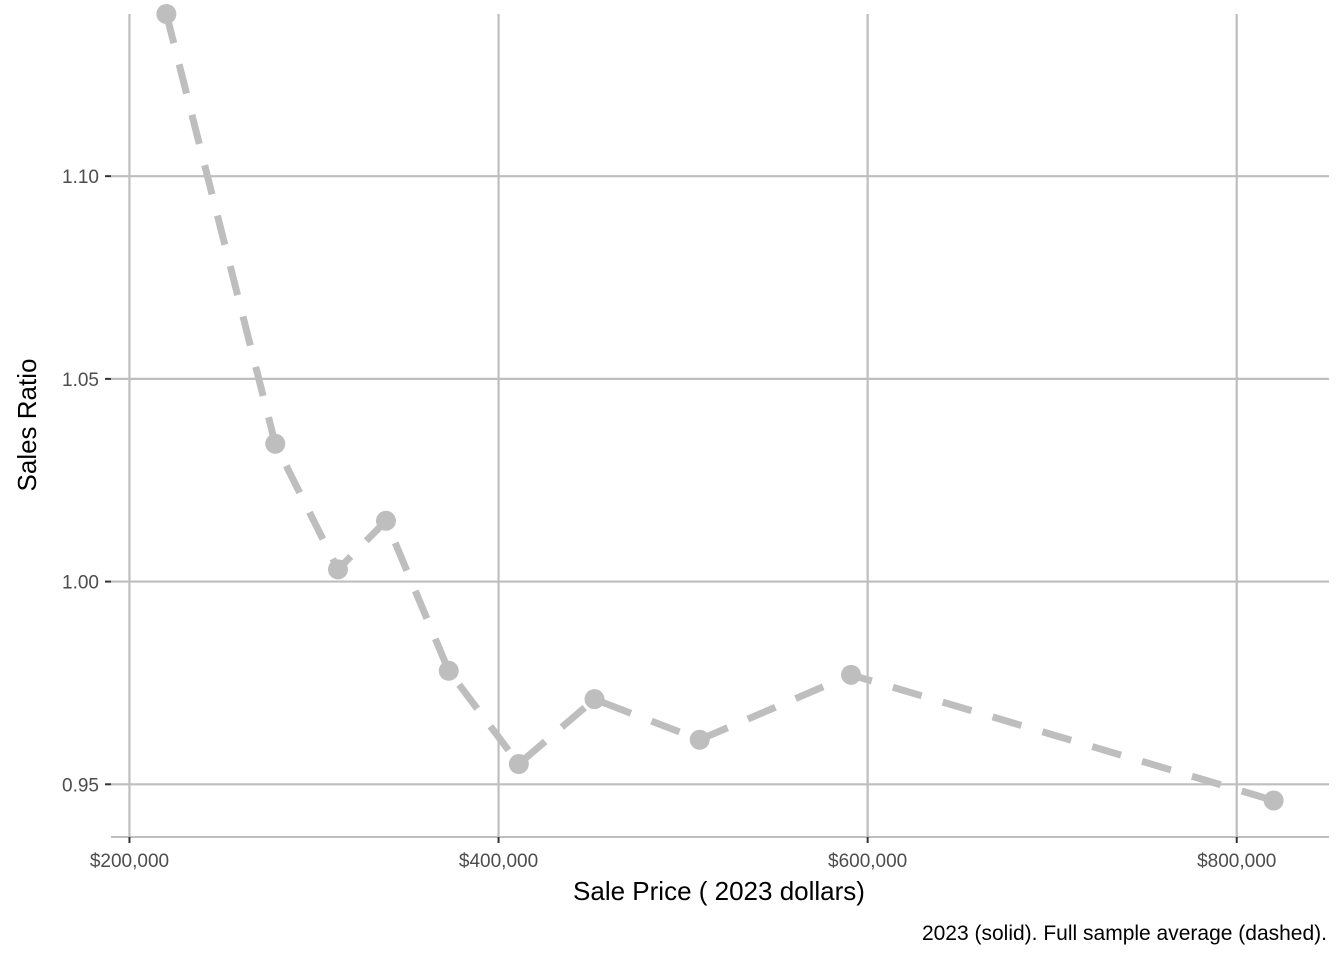 This screenshot has width=1344, height=960. Describe the element at coordinates (129, 861) in the screenshot. I see `x-tick-label: $200,000` at that location.